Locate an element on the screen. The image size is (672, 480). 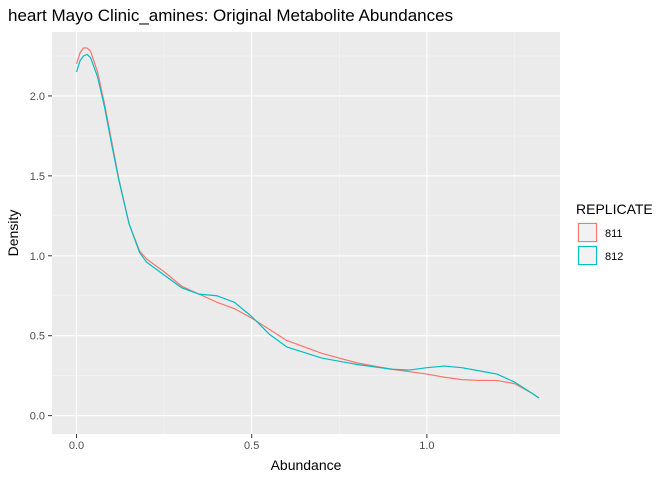
legend-title: REPLICATE is located at coordinates (614, 209).